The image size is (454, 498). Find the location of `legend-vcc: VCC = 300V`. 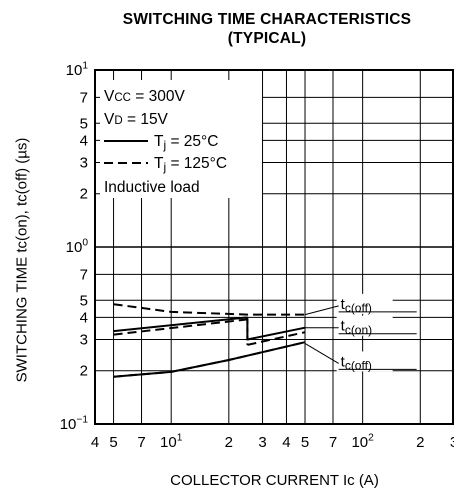

legend-vcc: VCC = 300V is located at coordinates (144, 96).